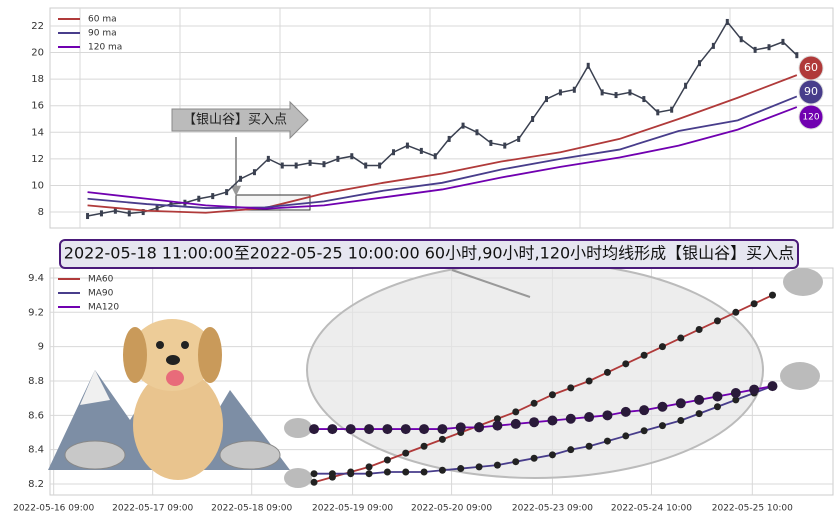  What do you see at coordinates (251, 509) in the screenshot?
I see `x-tick-label: 2022-05-18 09:00` at bounding box center [251, 509].